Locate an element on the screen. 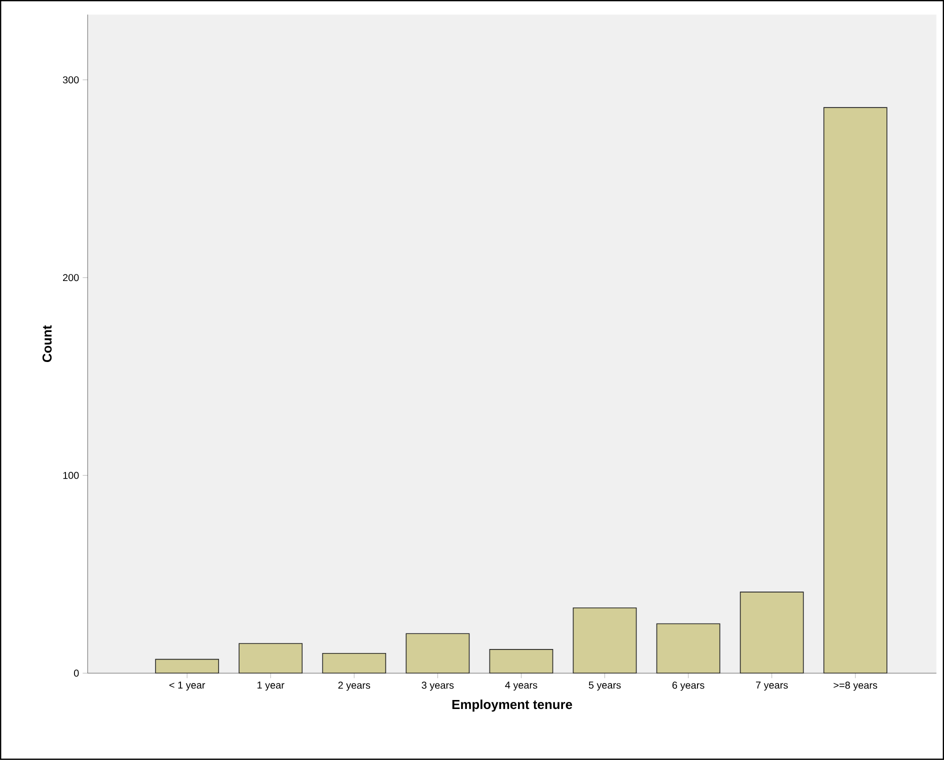 The height and width of the screenshot is (760, 944). y-tick-label: 0 is located at coordinates (76, 673).